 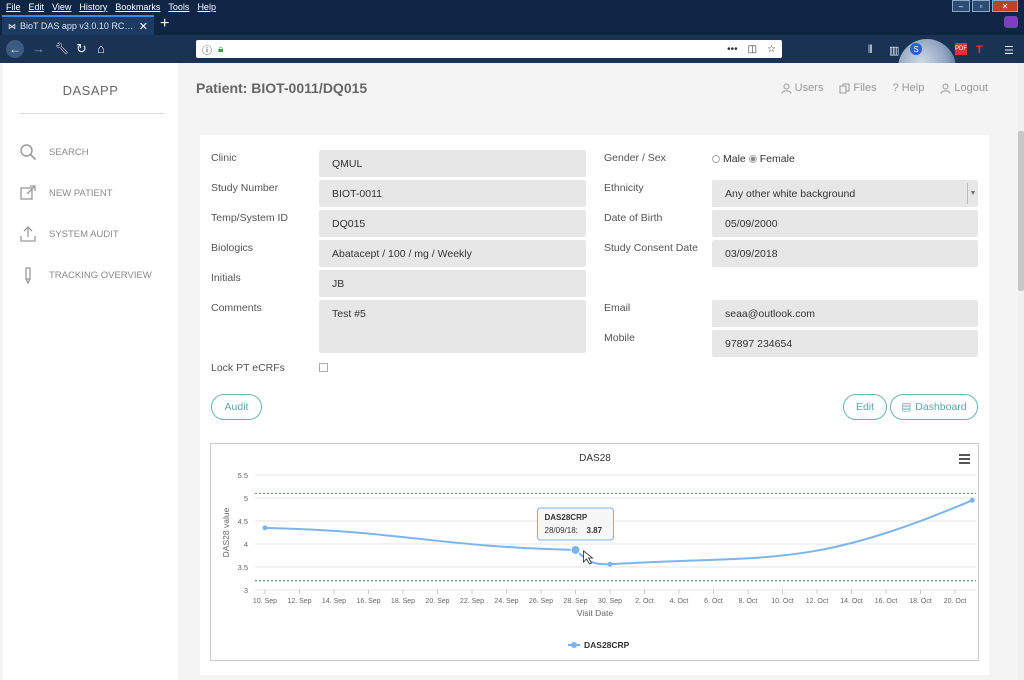 What do you see at coordinates (752, 159) in the screenshot?
I see `female-radio` at bounding box center [752, 159].